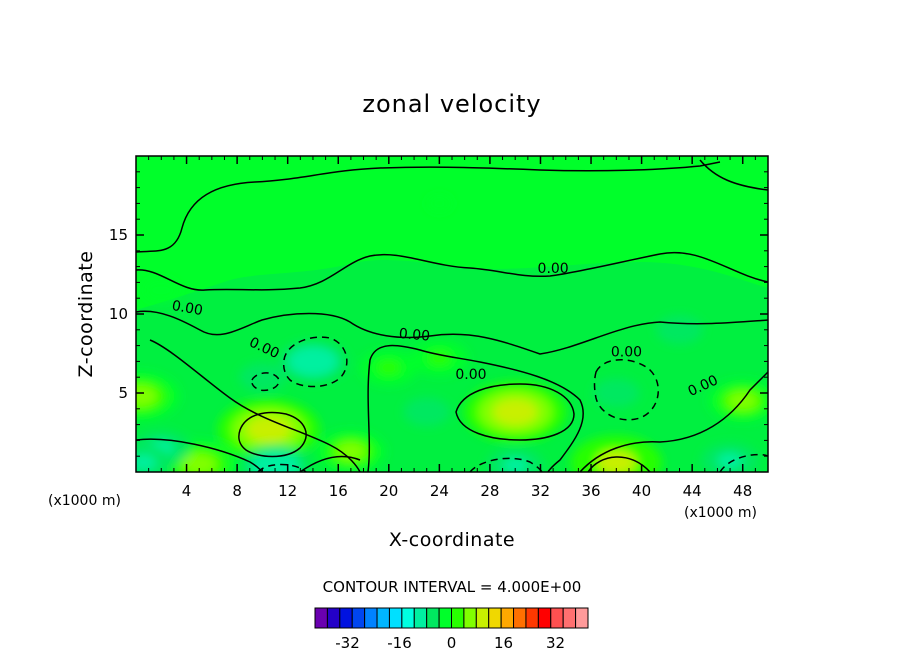 This screenshot has height=658, width=904. I want to click on y-tick-label-1: 10, so click(118, 314).